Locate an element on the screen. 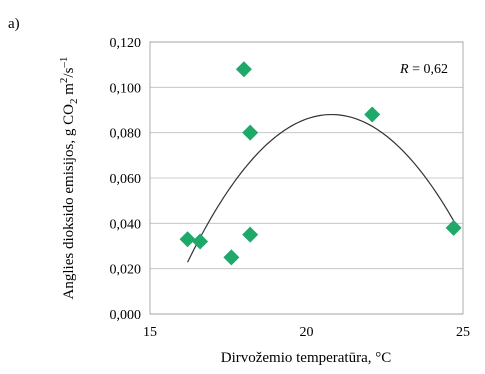  y-tick-label: 0,080 is located at coordinates (126, 134).